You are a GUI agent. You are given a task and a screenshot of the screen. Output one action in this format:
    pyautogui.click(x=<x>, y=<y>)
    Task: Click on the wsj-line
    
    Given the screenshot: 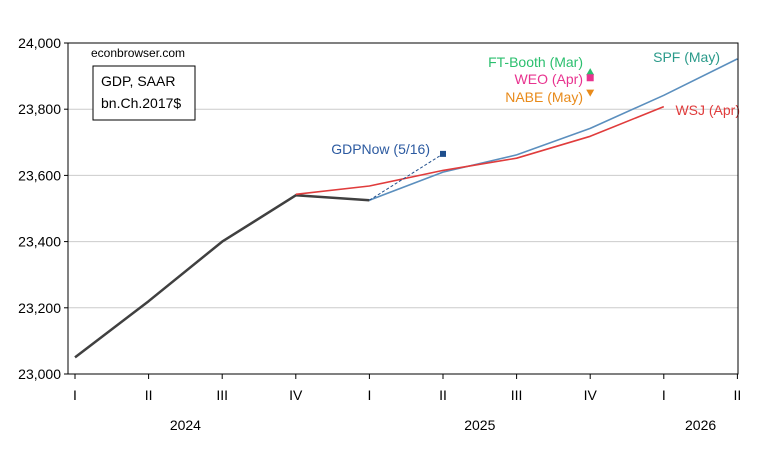 What is the action you would take?
    pyautogui.click(x=480, y=150)
    